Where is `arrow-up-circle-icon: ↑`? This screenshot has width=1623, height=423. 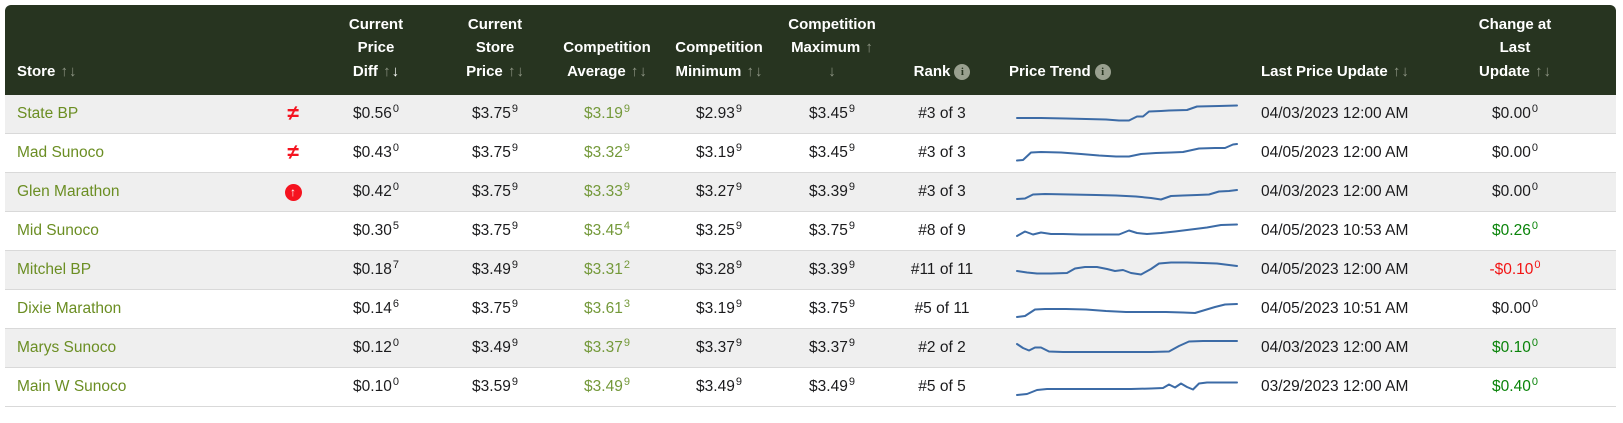 arrow-up-circle-icon: ↑ is located at coordinates (293, 193).